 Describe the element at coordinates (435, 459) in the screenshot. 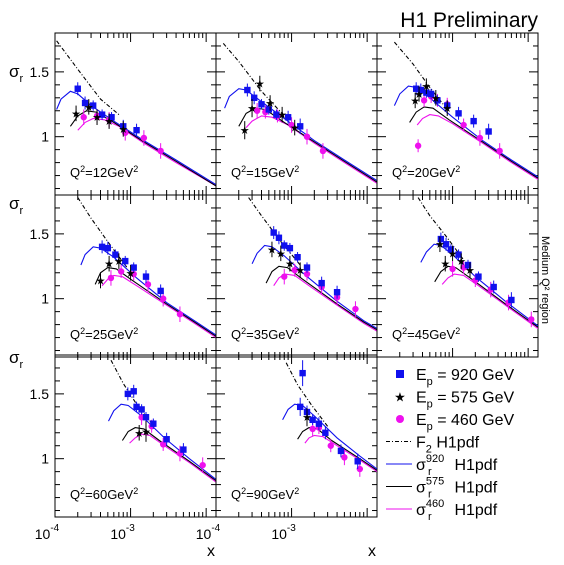

I see `legend-label-sup: 920` at that location.